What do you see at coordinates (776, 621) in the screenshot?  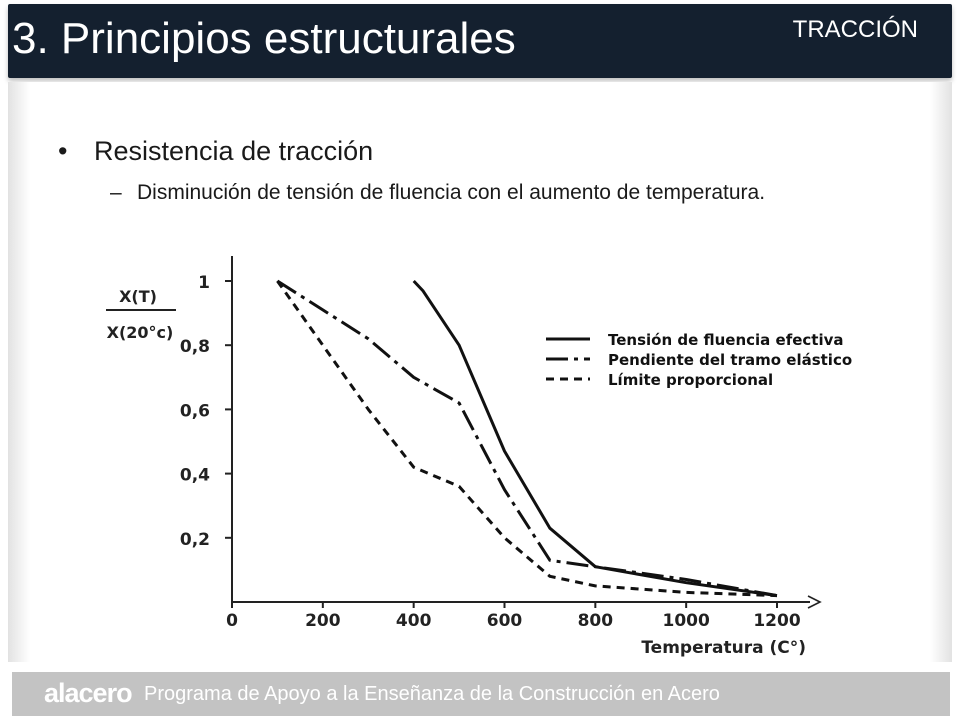 I see `x-tick-label: 1200` at bounding box center [776, 621].